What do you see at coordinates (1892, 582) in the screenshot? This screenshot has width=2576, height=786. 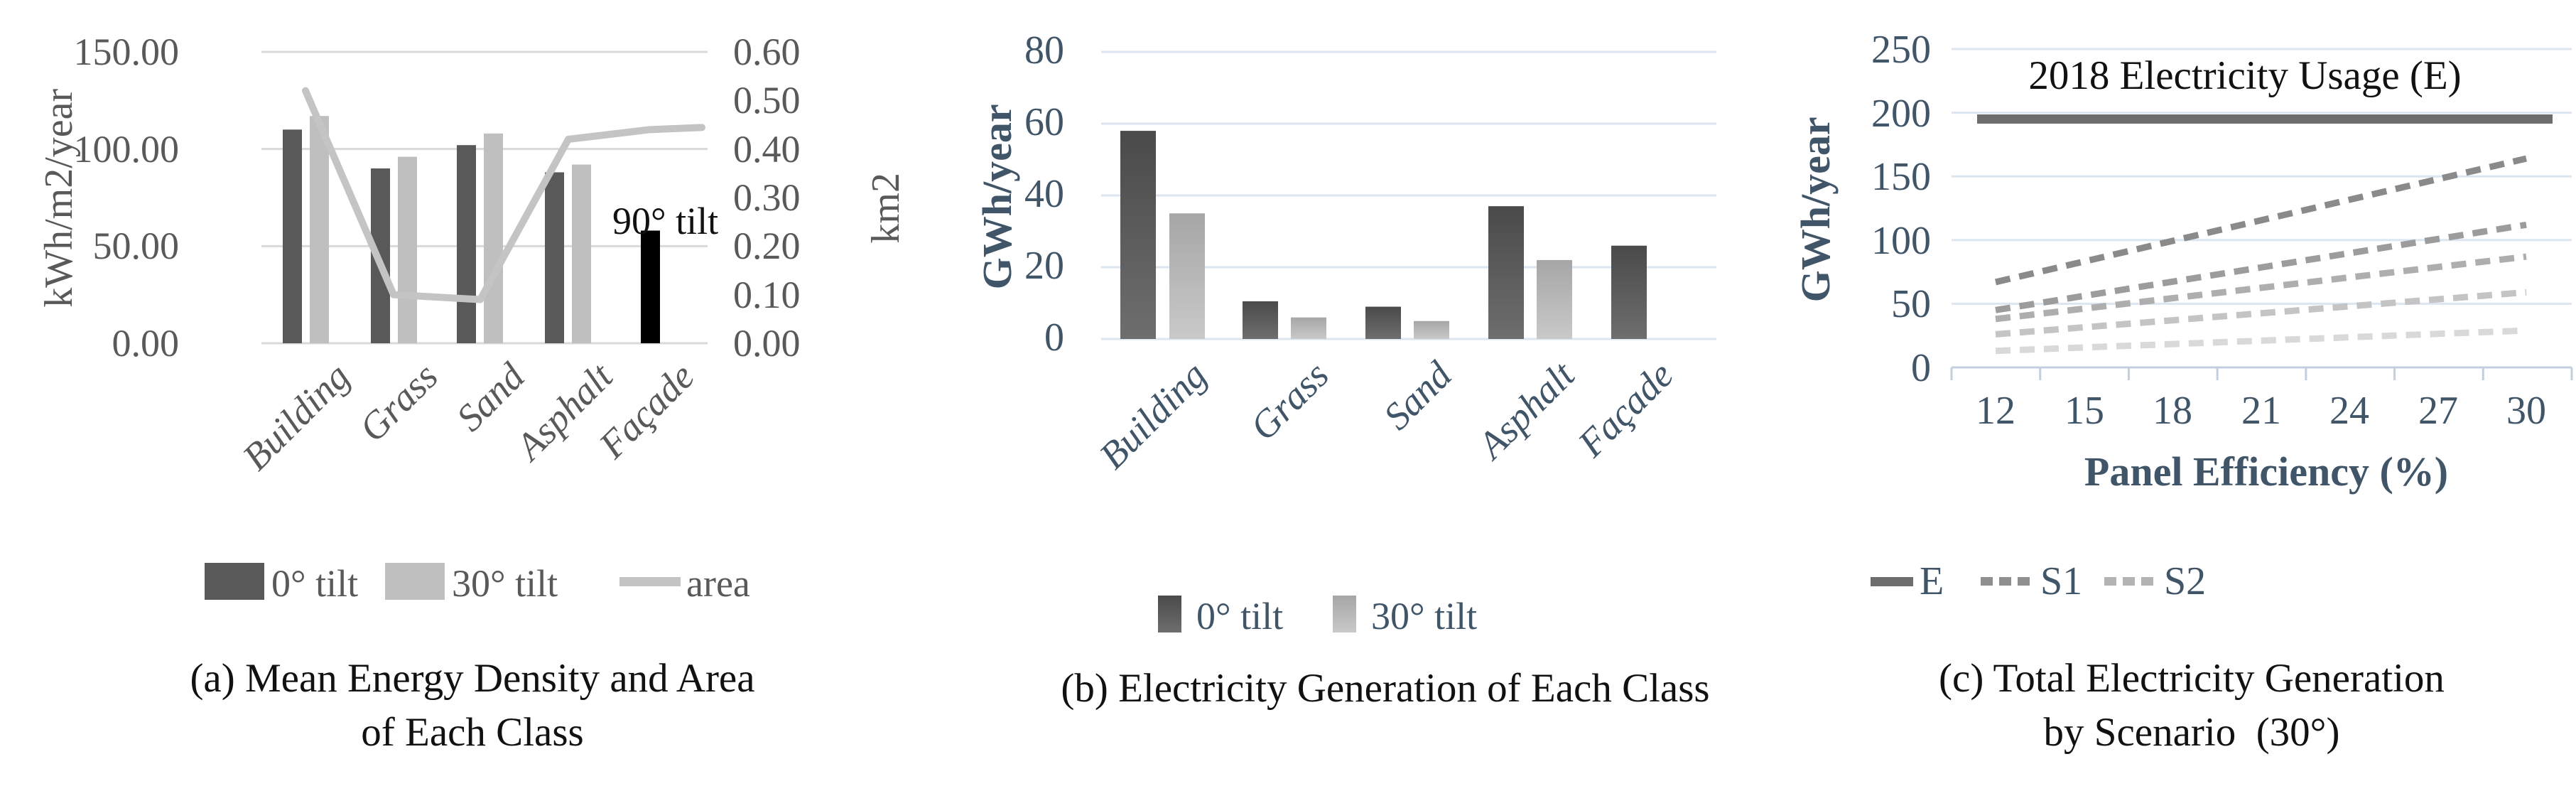 I see `chart-c-legend-swatch-E` at bounding box center [1892, 582].